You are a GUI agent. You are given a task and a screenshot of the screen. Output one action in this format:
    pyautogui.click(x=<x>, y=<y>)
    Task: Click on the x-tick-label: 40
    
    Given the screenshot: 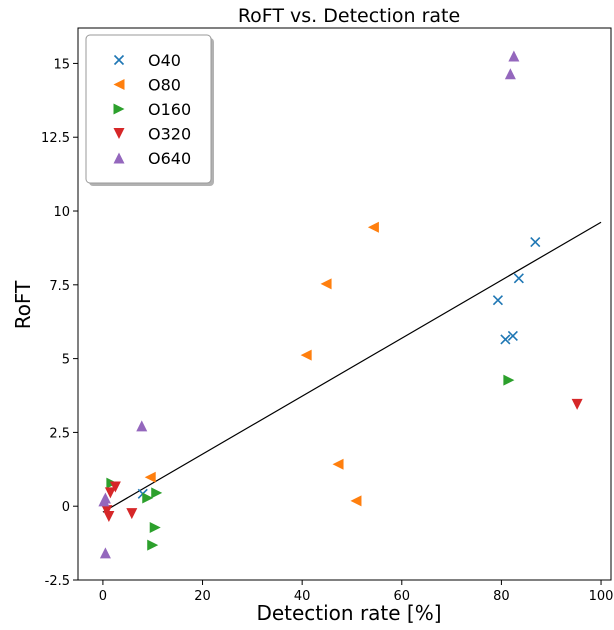 What is the action you would take?
    pyautogui.click(x=302, y=596)
    